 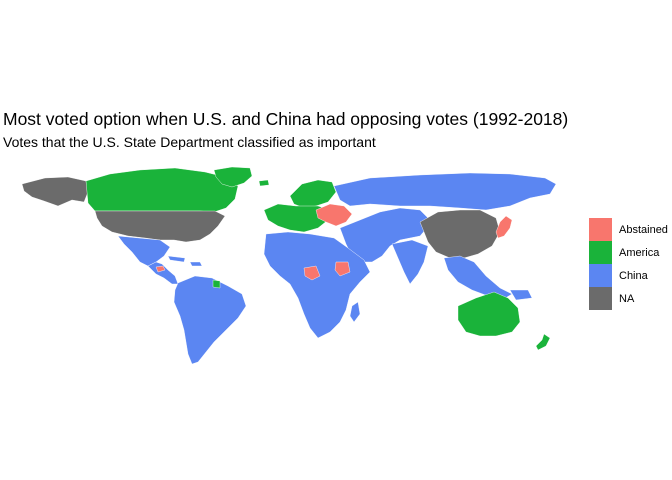 What do you see at coordinates (176, 259) in the screenshot?
I see `region-cuba` at bounding box center [176, 259].